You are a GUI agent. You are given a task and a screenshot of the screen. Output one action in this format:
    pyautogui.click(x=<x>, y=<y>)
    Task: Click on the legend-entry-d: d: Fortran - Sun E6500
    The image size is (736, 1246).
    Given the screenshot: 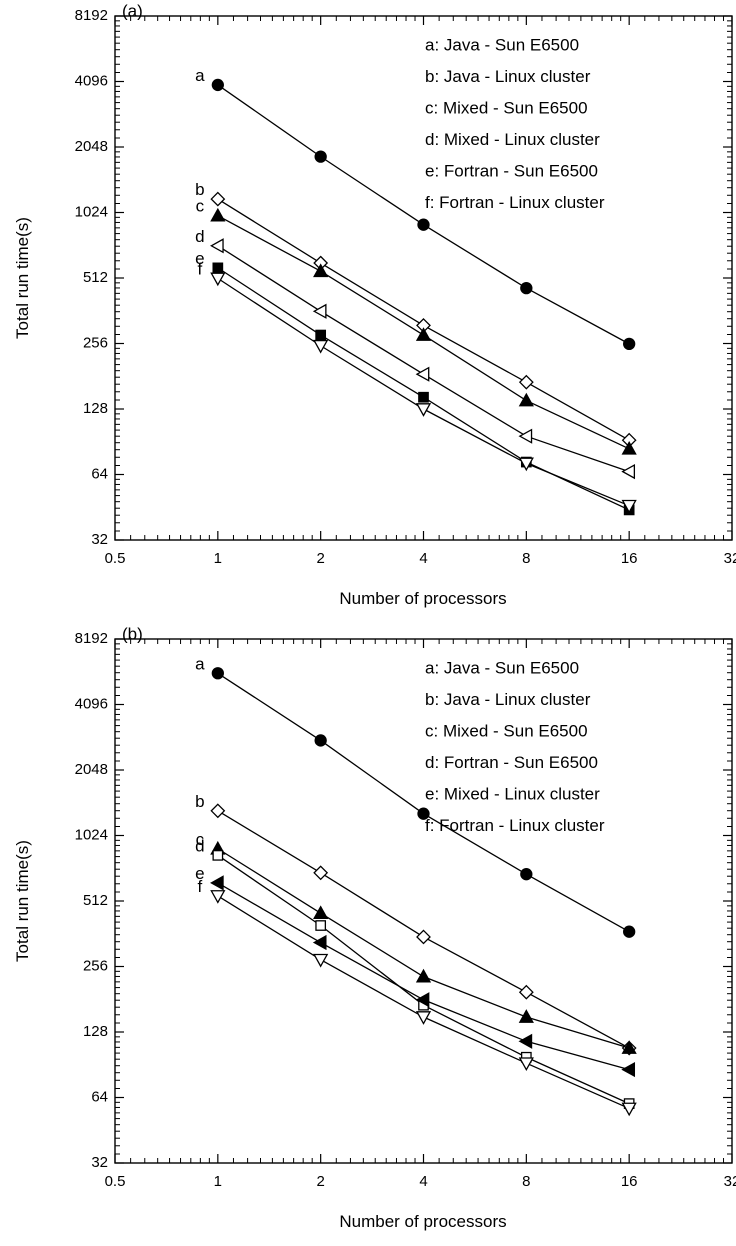 What is the action you would take?
    pyautogui.click(x=511, y=762)
    